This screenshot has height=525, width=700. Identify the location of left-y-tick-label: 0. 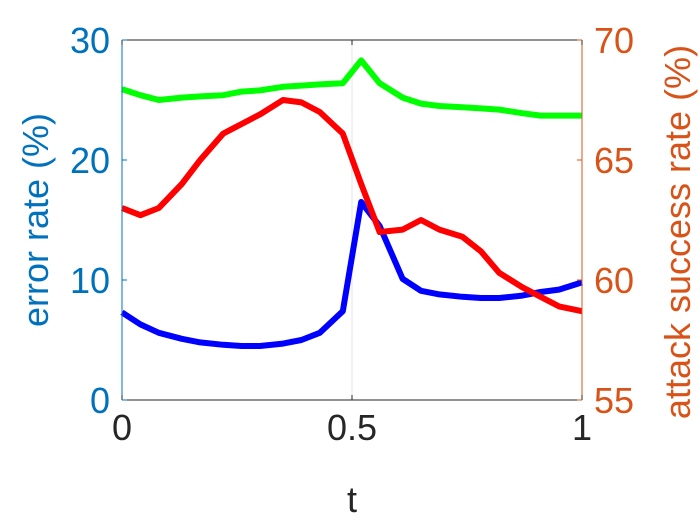
(100, 400).